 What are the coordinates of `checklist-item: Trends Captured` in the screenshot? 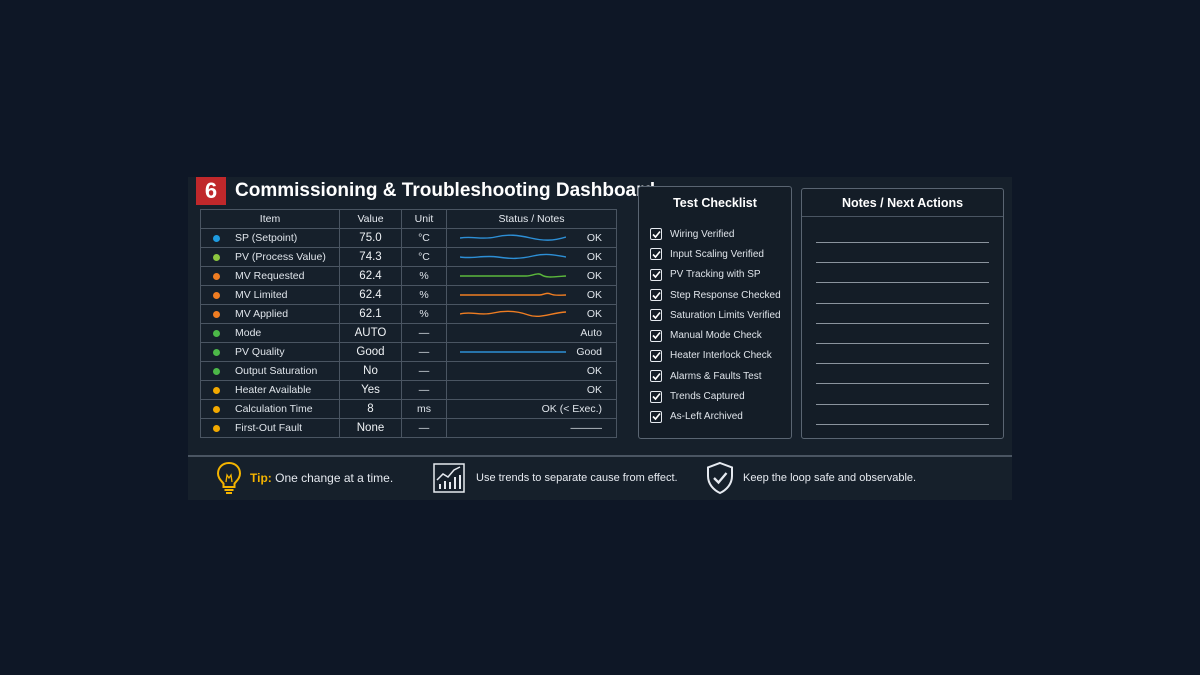 It's located at (715, 396).